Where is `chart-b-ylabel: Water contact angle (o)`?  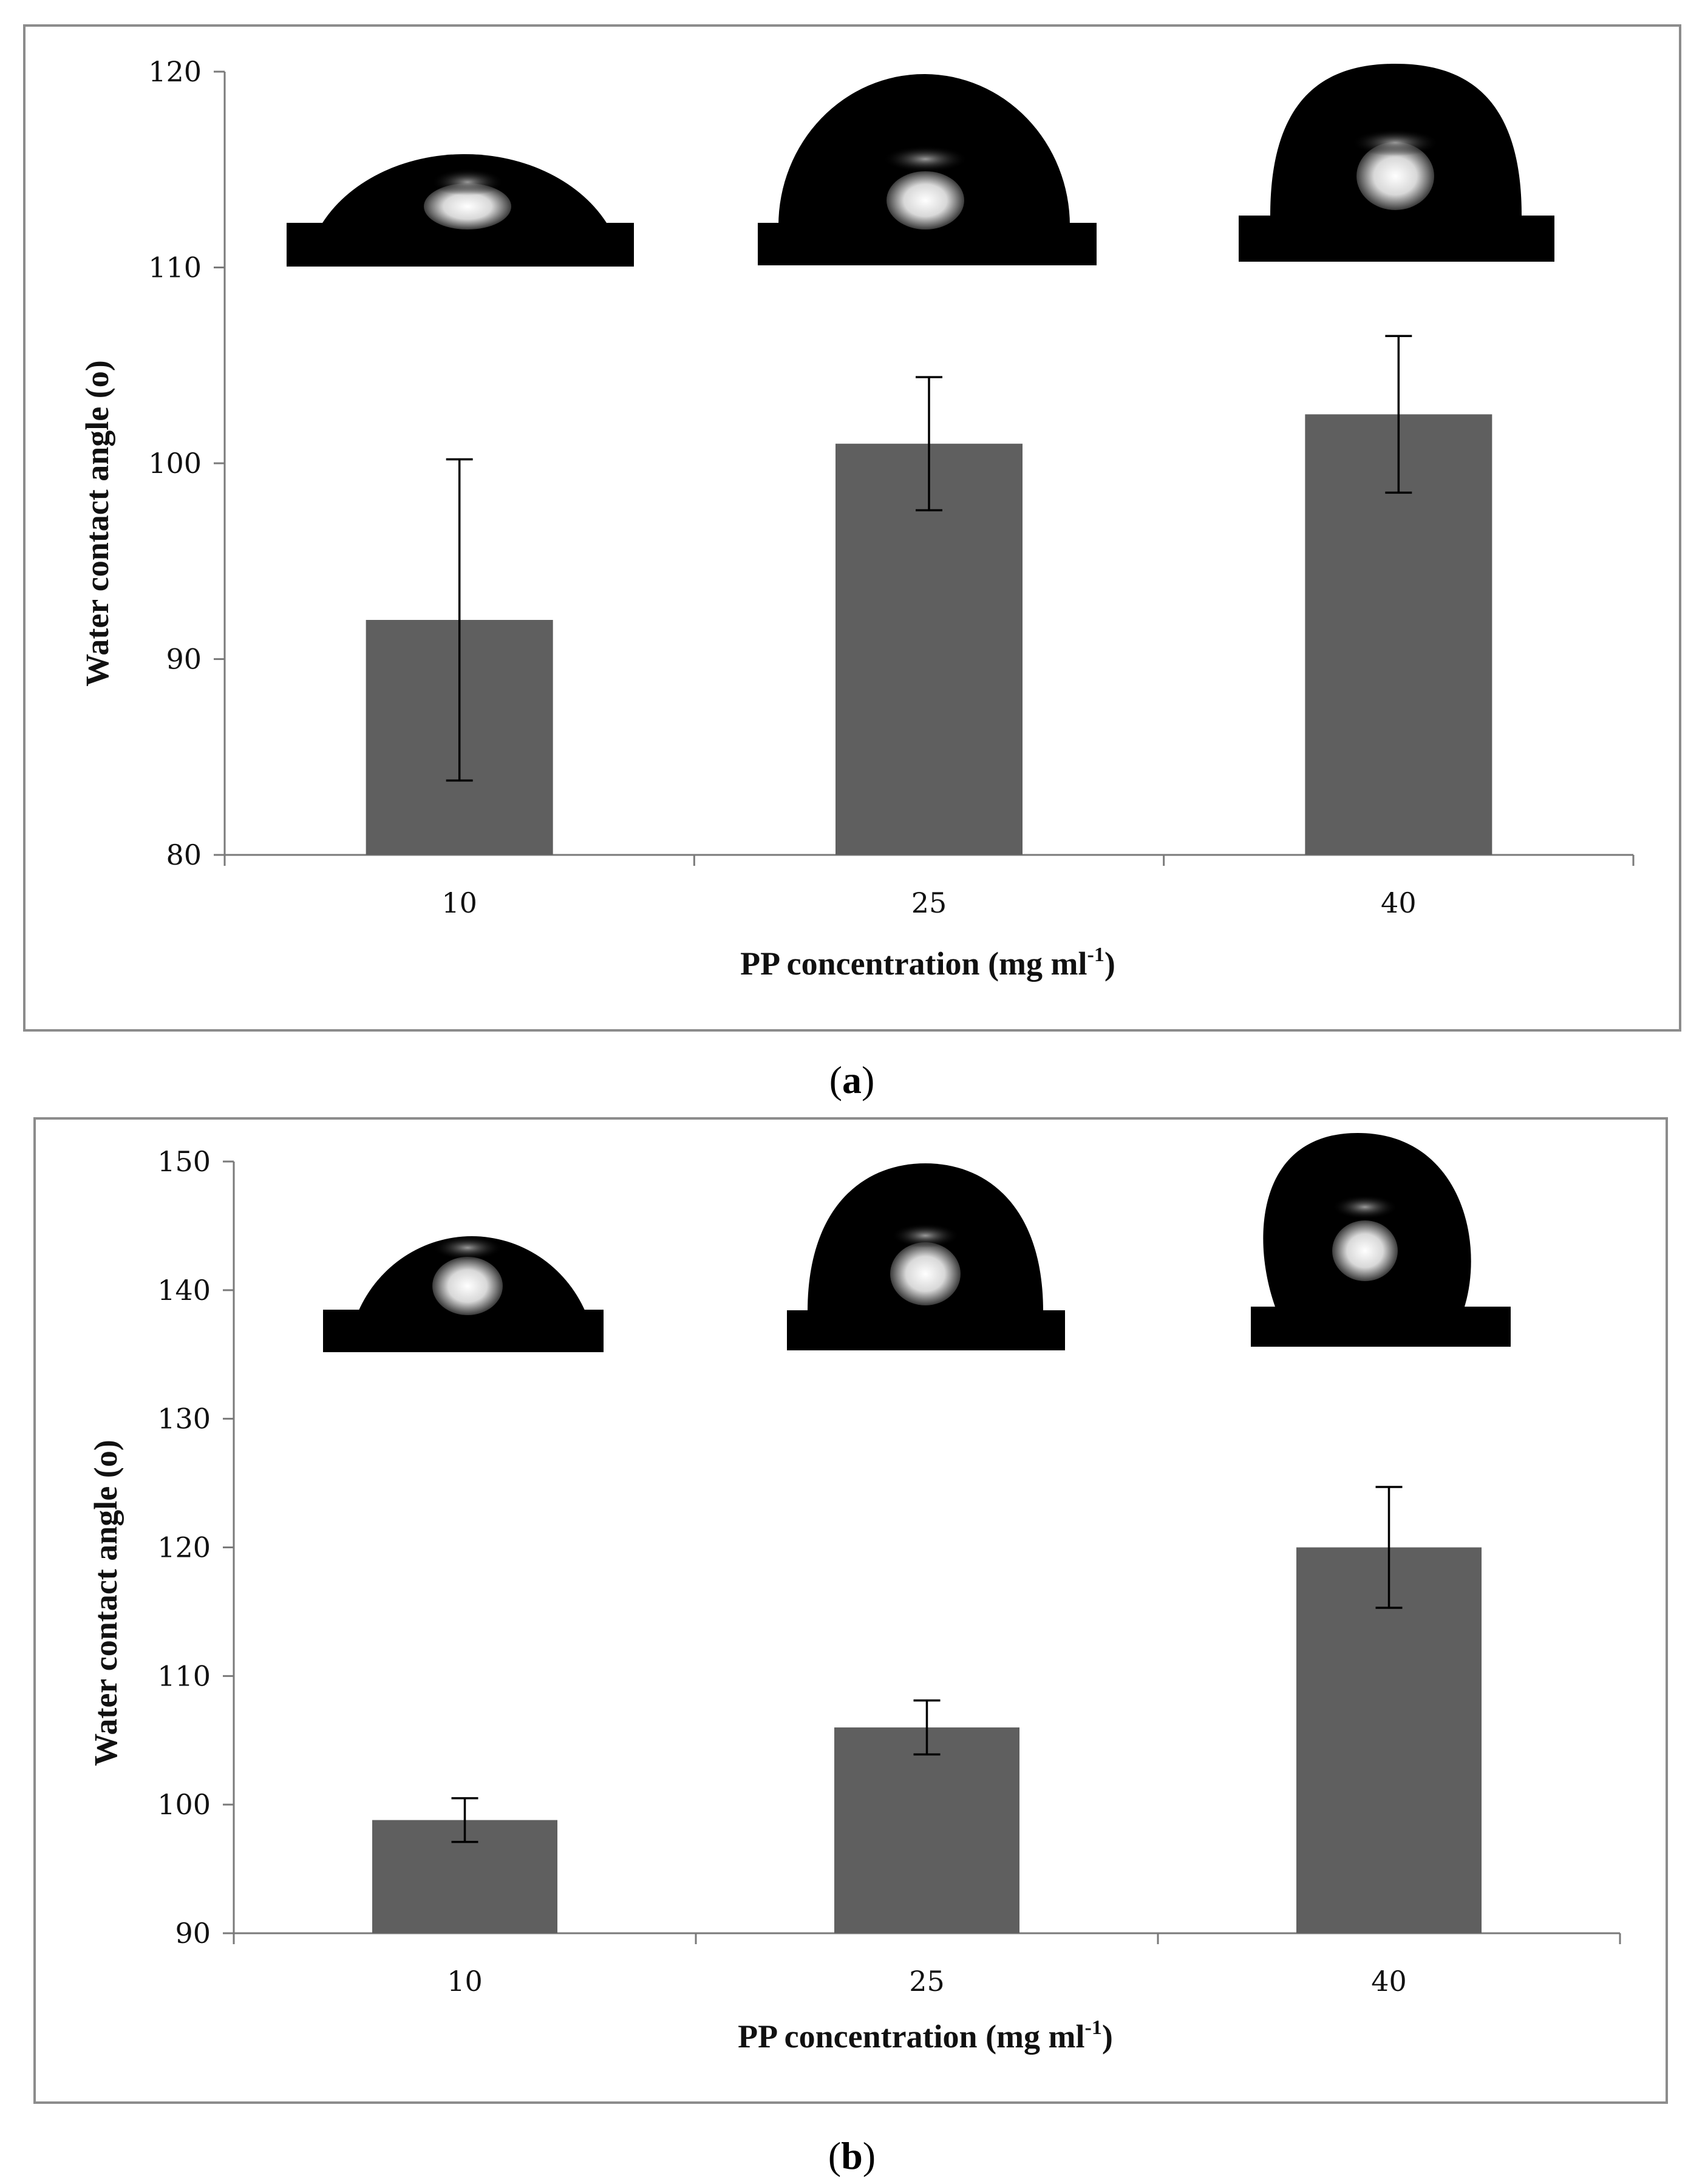 chart-b-ylabel: Water contact angle (o) is located at coordinates (105, 1603).